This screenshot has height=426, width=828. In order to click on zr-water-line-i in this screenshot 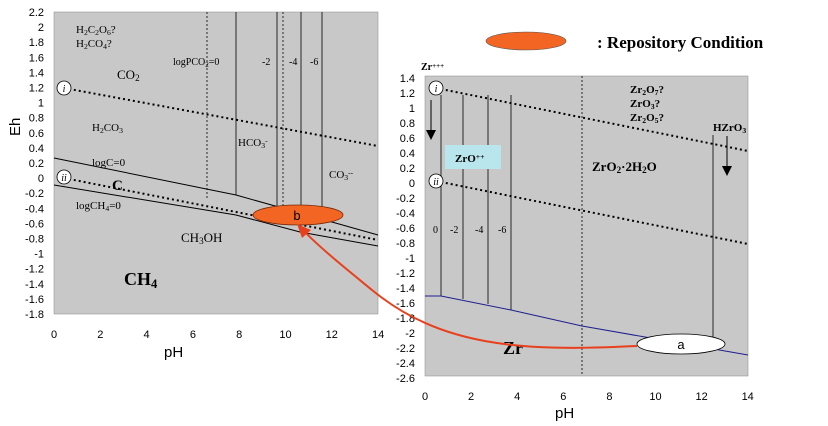, I will do `click(592, 119)`.